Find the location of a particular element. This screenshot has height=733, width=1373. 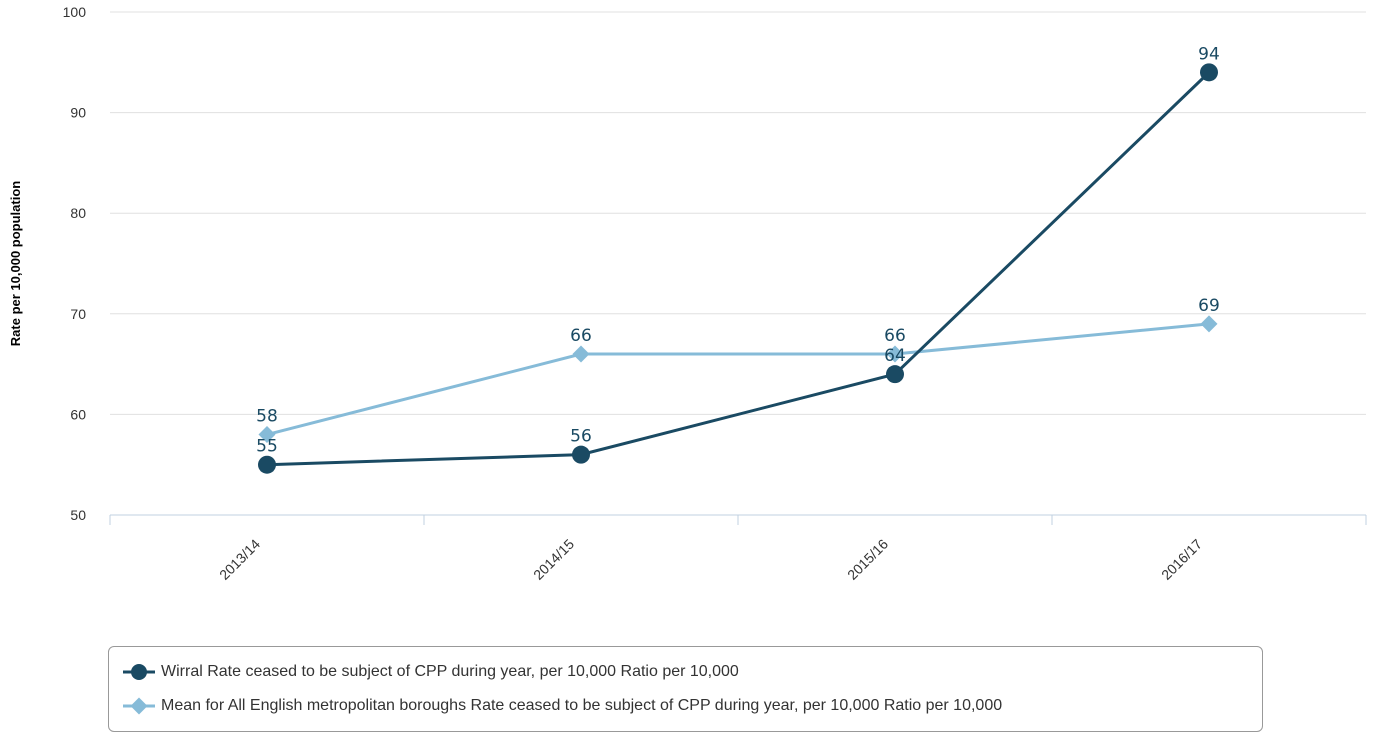

y-tick-label: 80 is located at coordinates (78, 213).